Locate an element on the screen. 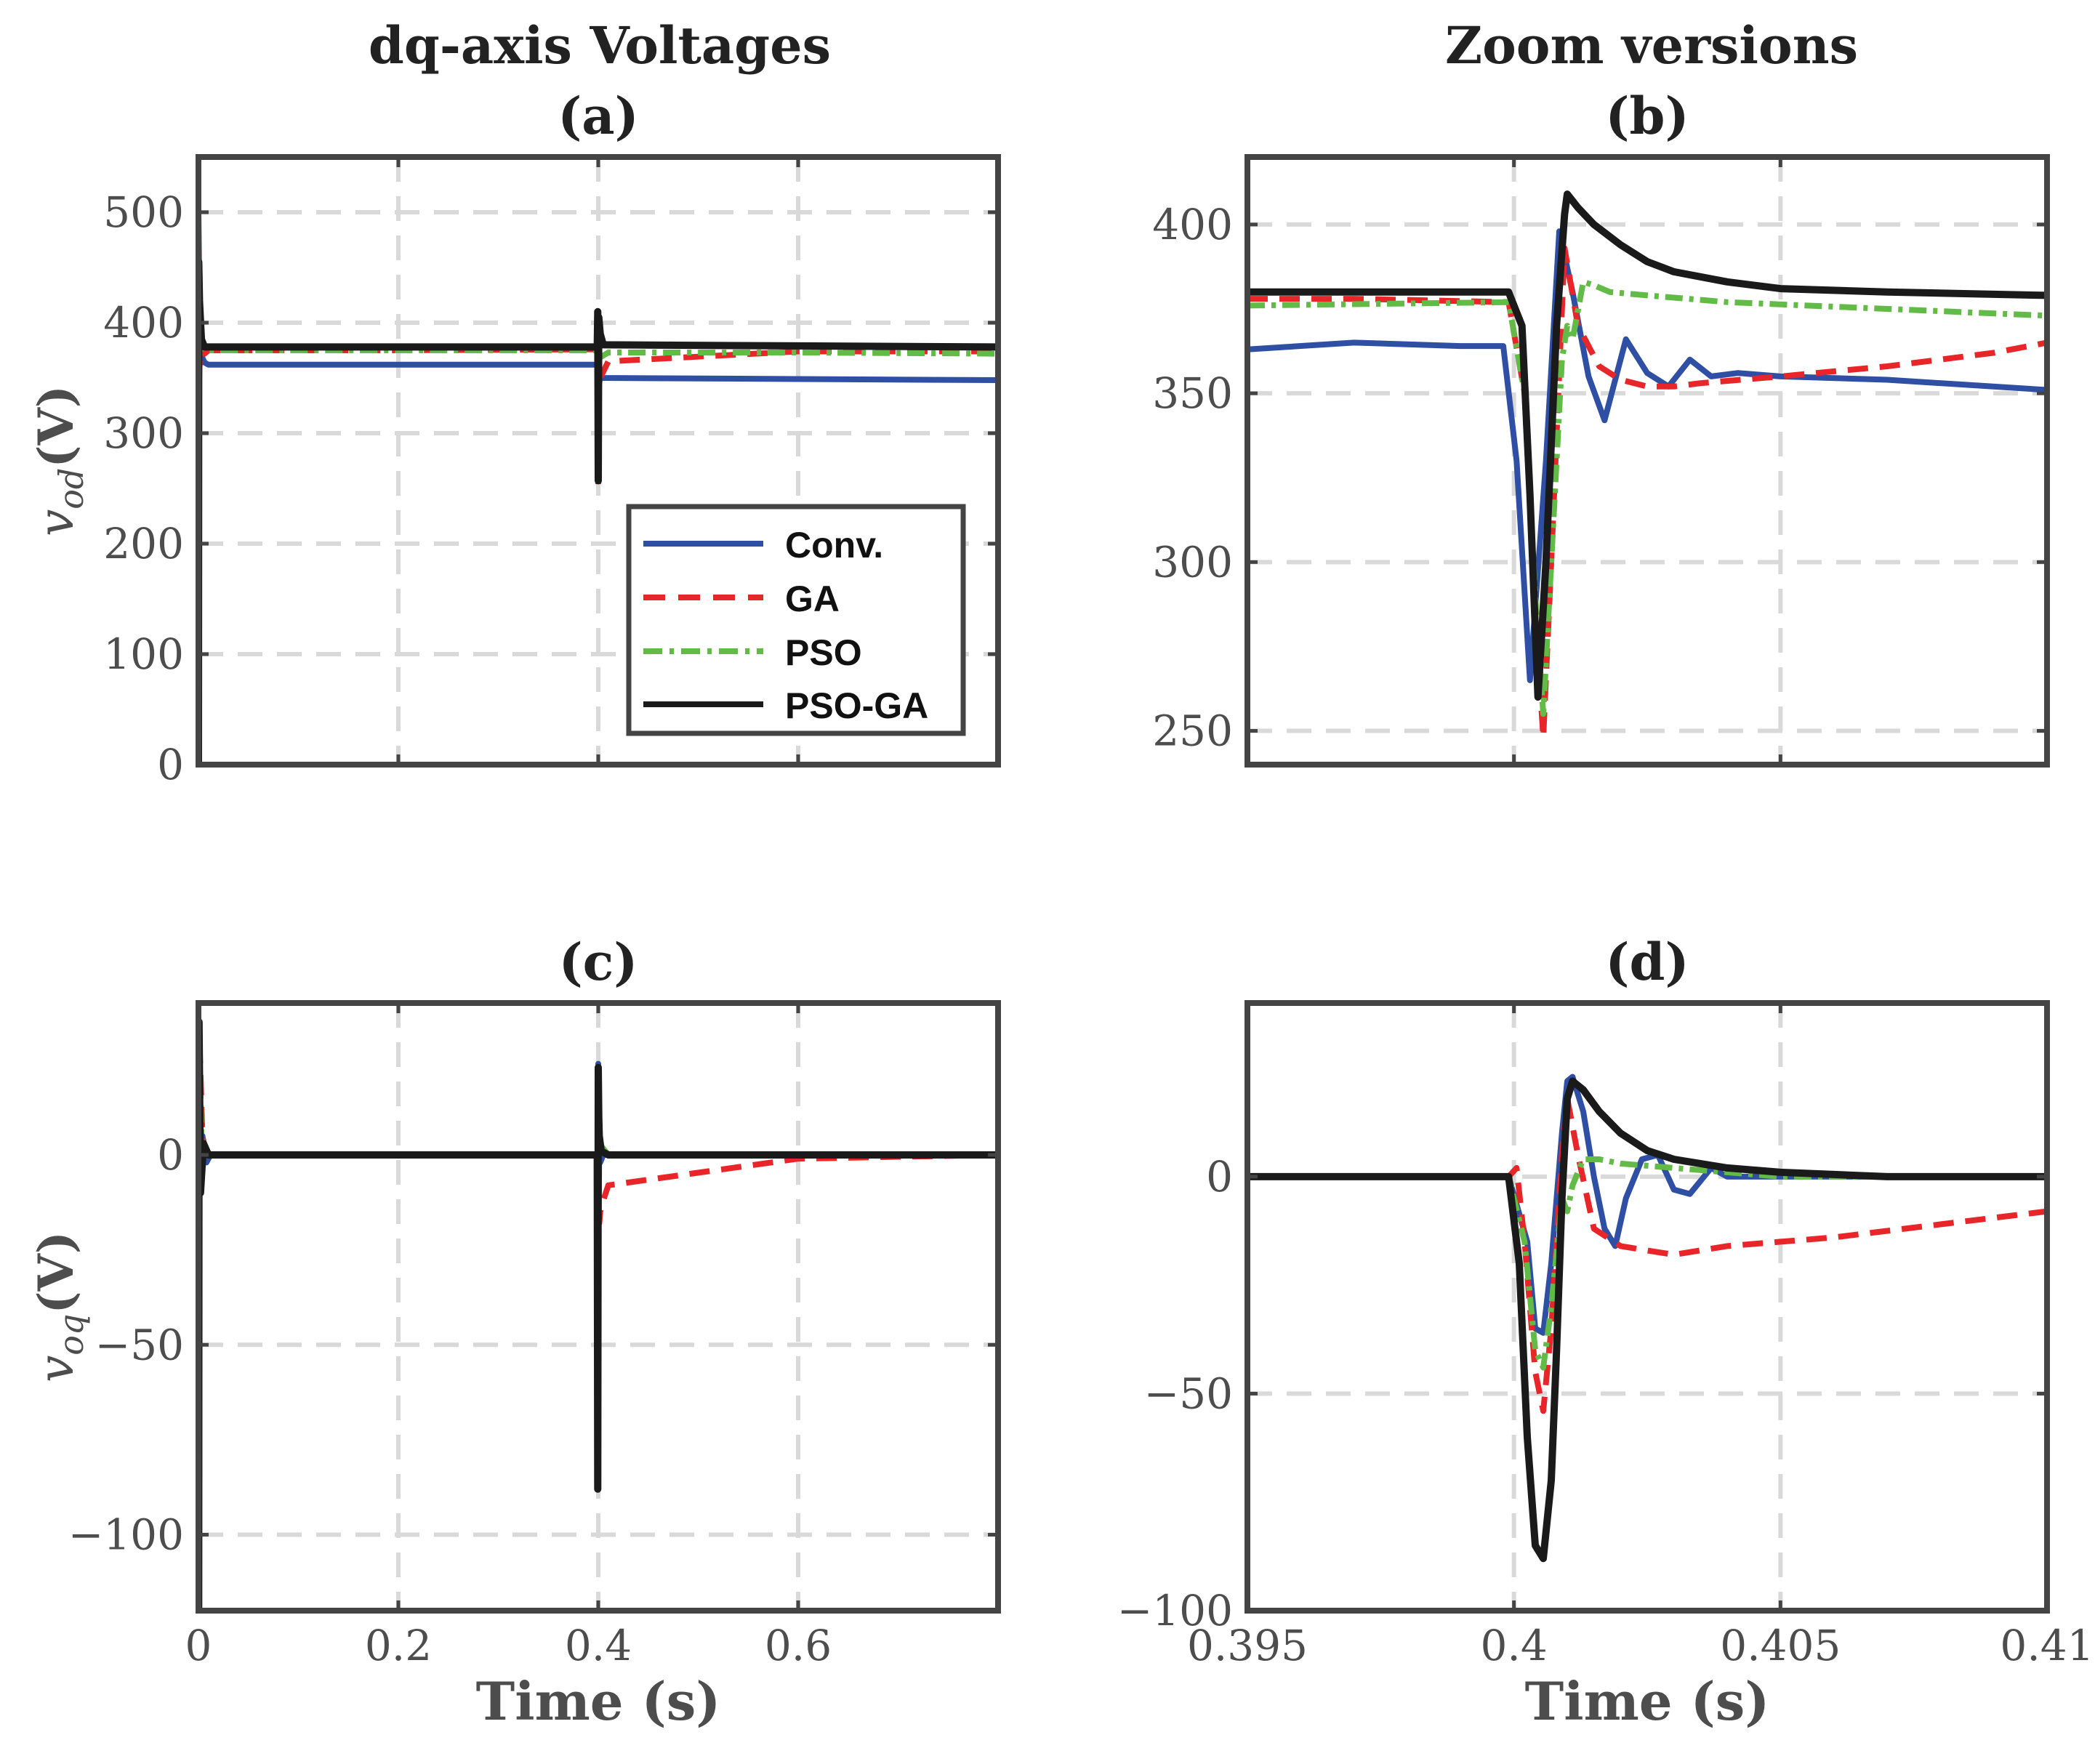 The height and width of the screenshot is (1764, 2095). y-axis-label-sub: od is located at coordinates (71, 489).